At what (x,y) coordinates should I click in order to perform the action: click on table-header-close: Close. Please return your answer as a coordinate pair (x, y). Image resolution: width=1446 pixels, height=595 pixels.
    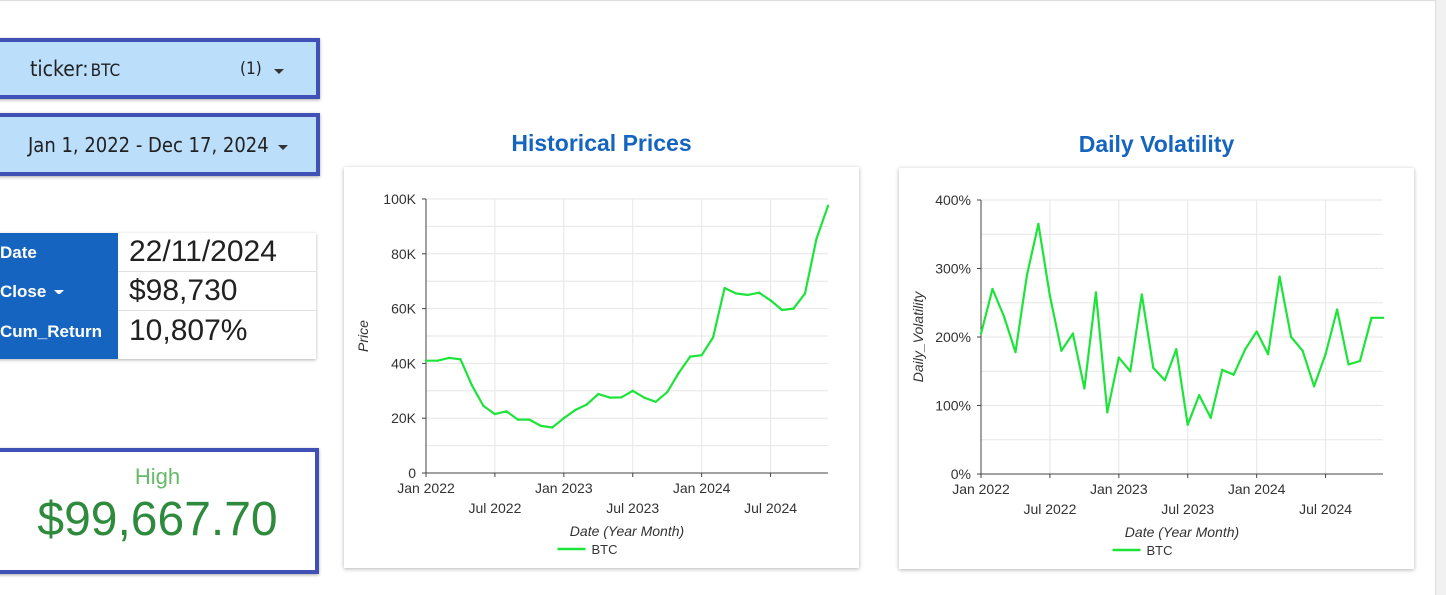
    Looking at the image, I should click on (59, 291).